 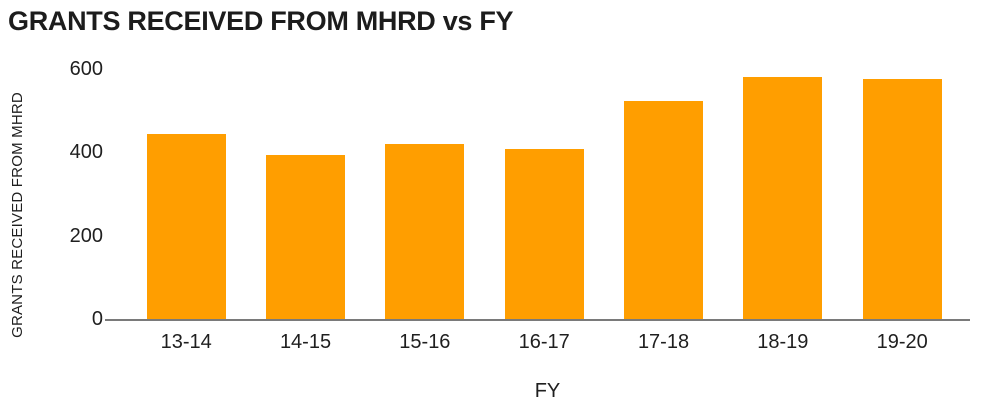 I want to click on x-axis-title: FY, so click(x=547, y=391).